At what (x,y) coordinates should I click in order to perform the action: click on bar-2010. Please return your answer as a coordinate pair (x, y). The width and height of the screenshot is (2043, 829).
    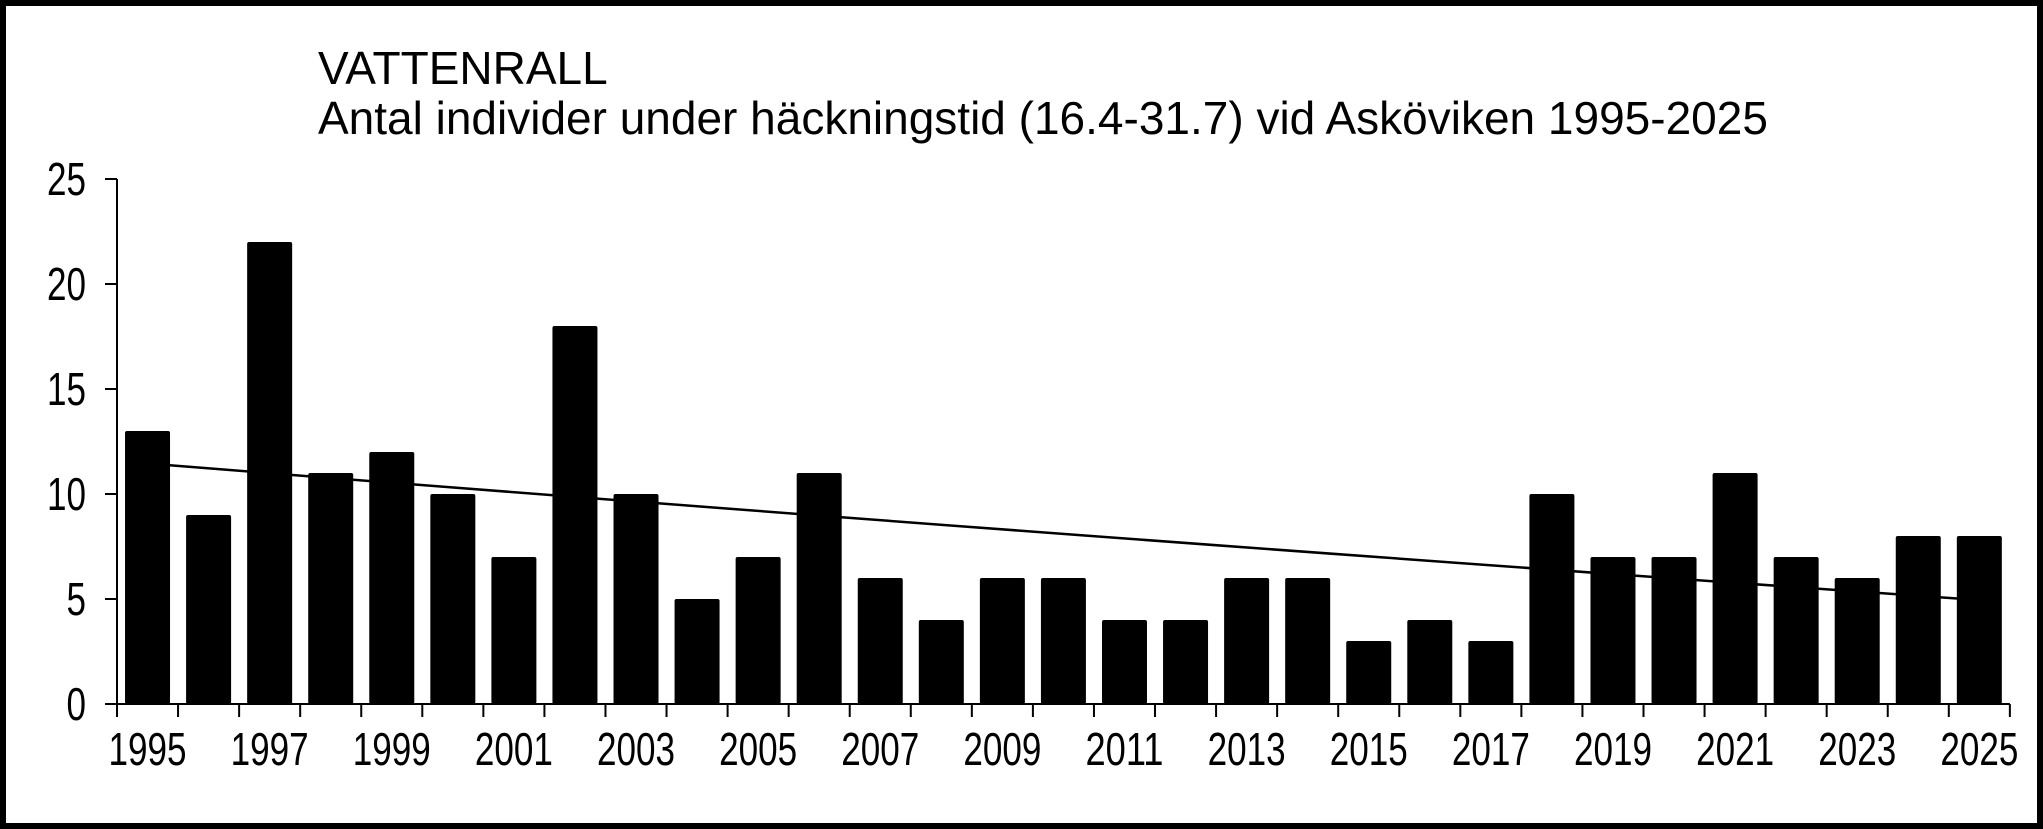
    Looking at the image, I should click on (1063, 641).